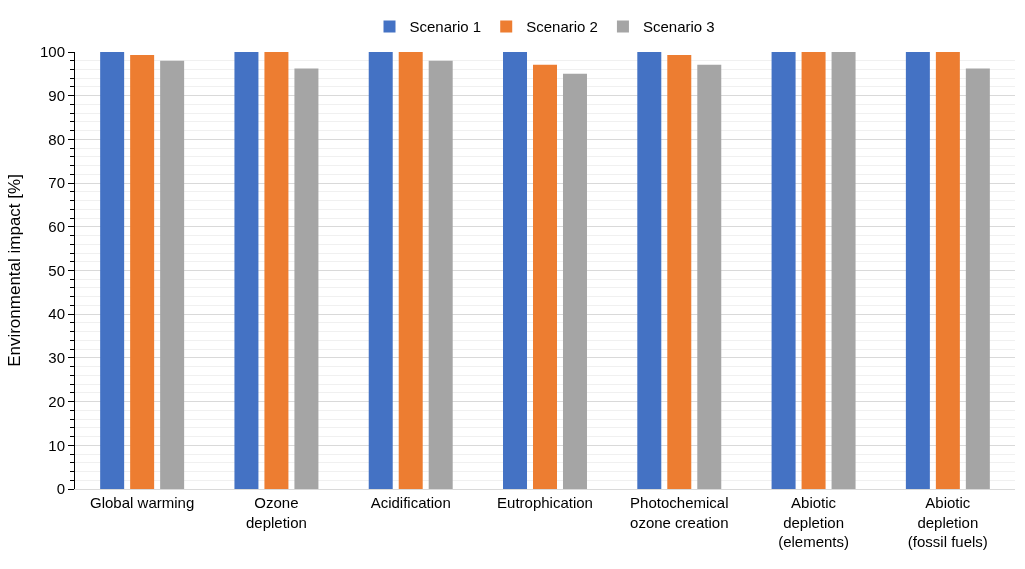 This screenshot has height=569, width=1025. What do you see at coordinates (56, 401) in the screenshot?
I see `y-tick-label: 20` at bounding box center [56, 401].